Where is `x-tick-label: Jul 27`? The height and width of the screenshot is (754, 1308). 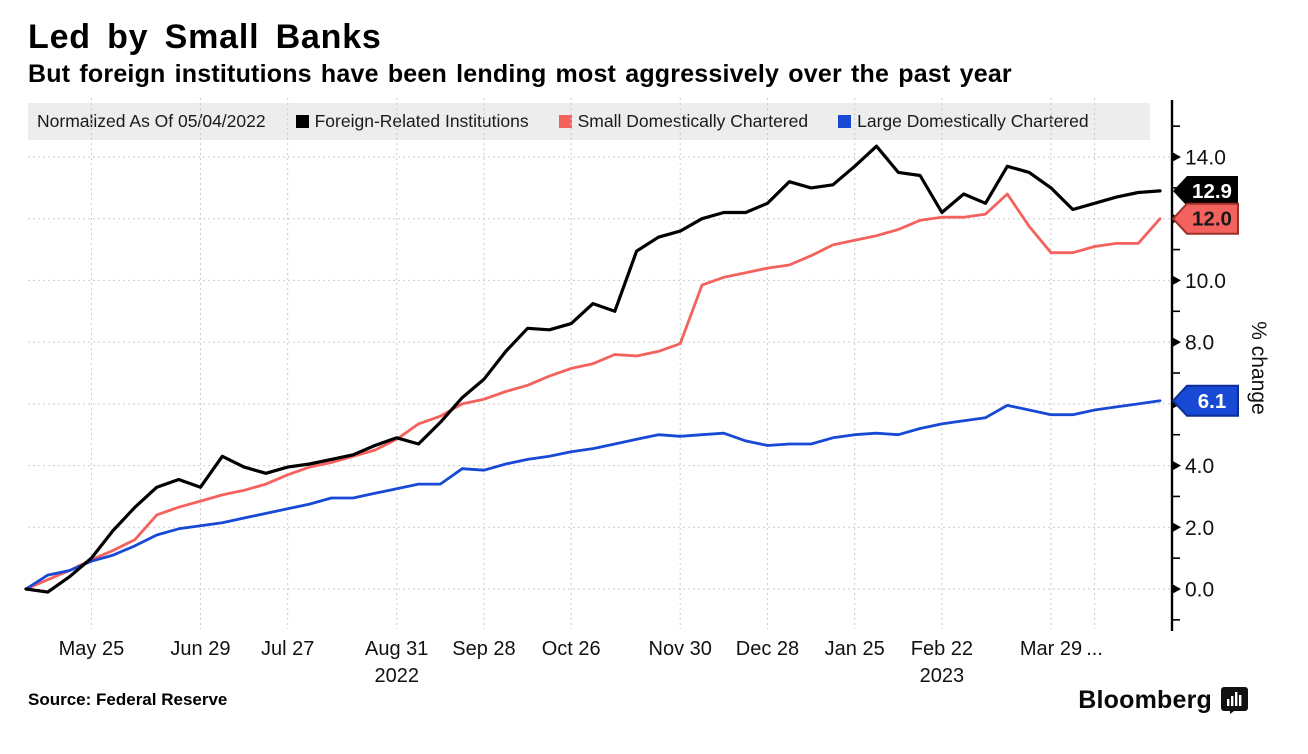 x-tick-label: Jul 27 is located at coordinates (287, 649).